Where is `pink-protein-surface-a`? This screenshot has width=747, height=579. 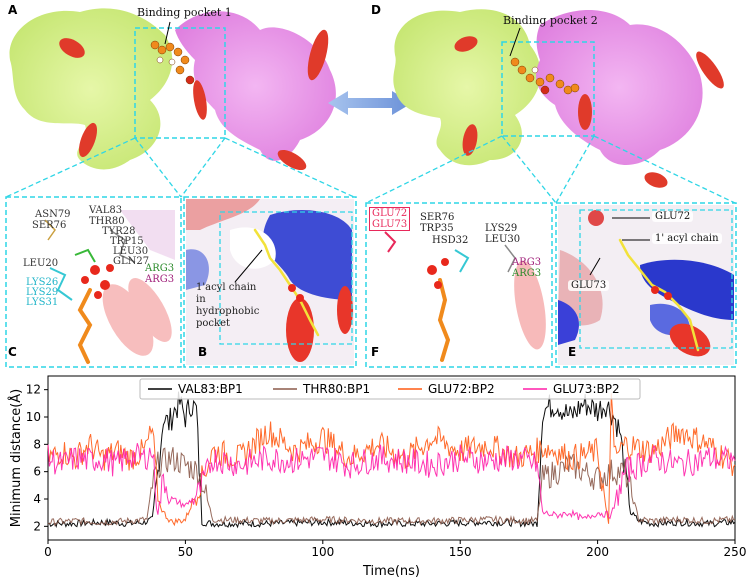
pink-protein-surface-a is located at coordinates (255, 86).